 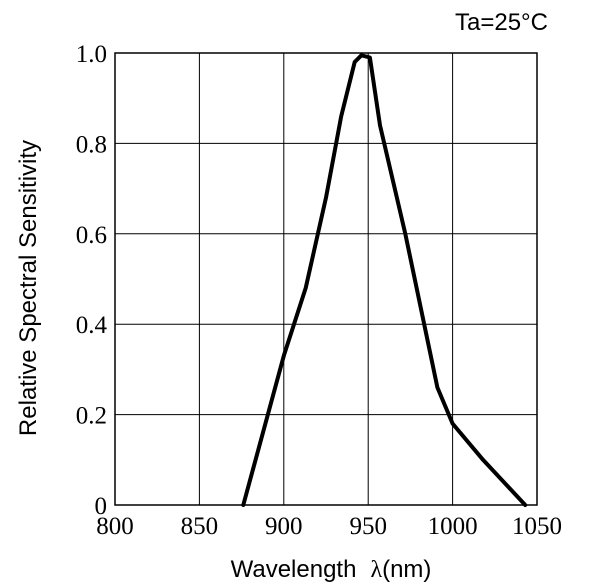 I want to click on y-tick-label-0.8: 0.8, so click(x=91, y=144).